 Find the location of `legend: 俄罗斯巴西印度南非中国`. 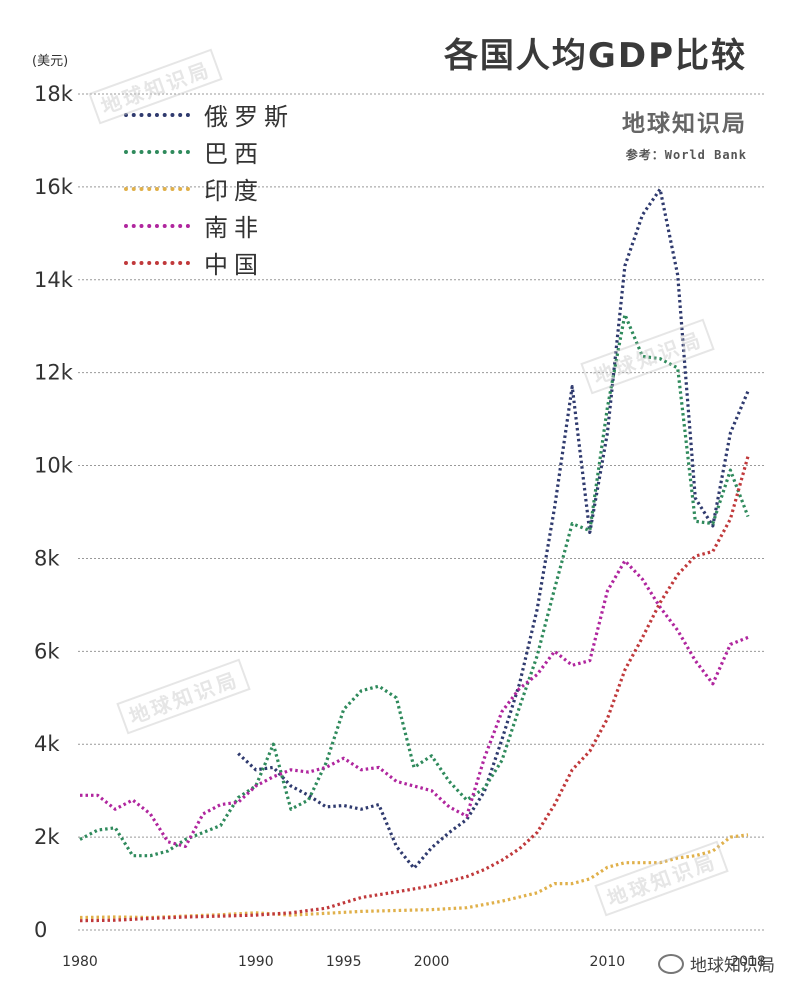

legend: 俄罗斯巴西印度南非中国 is located at coordinates (209, 188).